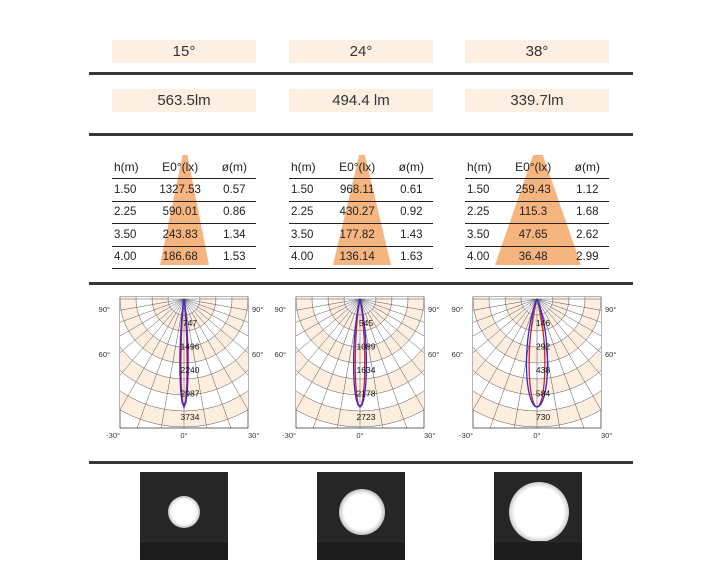 The width and height of the screenshot is (727, 585). I want to click on table-row: 3.50 177.82 1.43, so click(361, 235).